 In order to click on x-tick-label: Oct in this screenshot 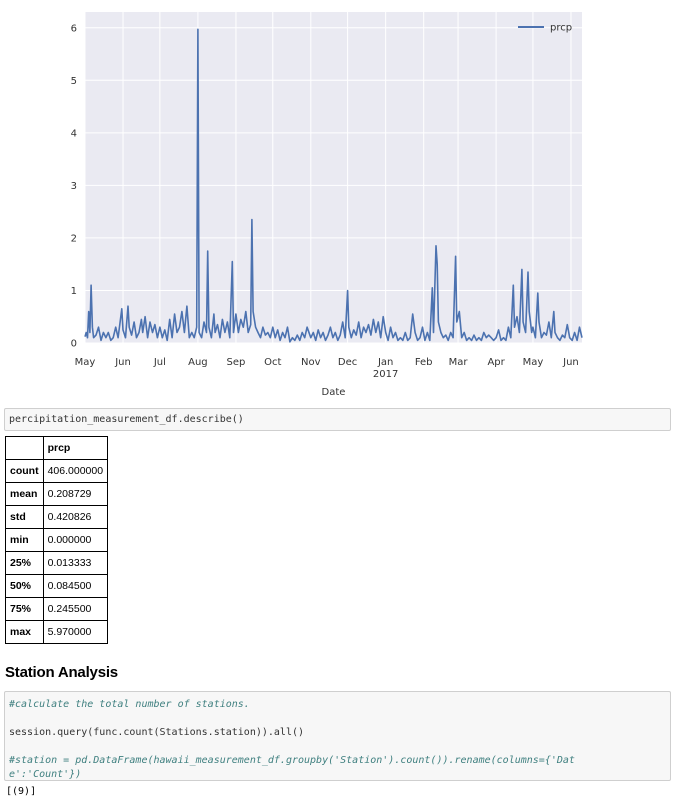, I will do `click(272, 362)`.